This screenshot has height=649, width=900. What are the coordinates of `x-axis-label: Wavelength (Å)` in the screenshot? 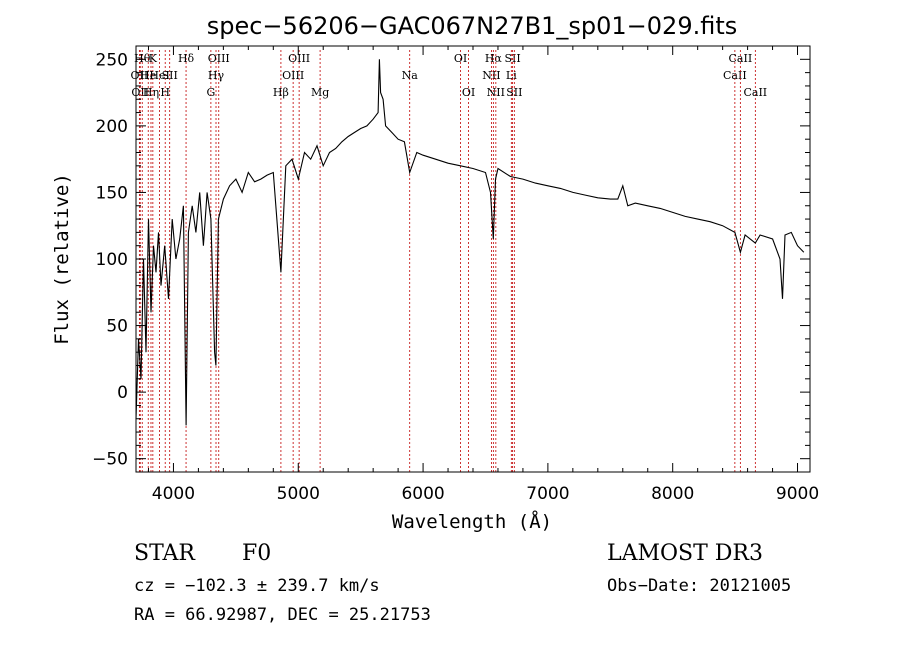 It's located at (472, 521).